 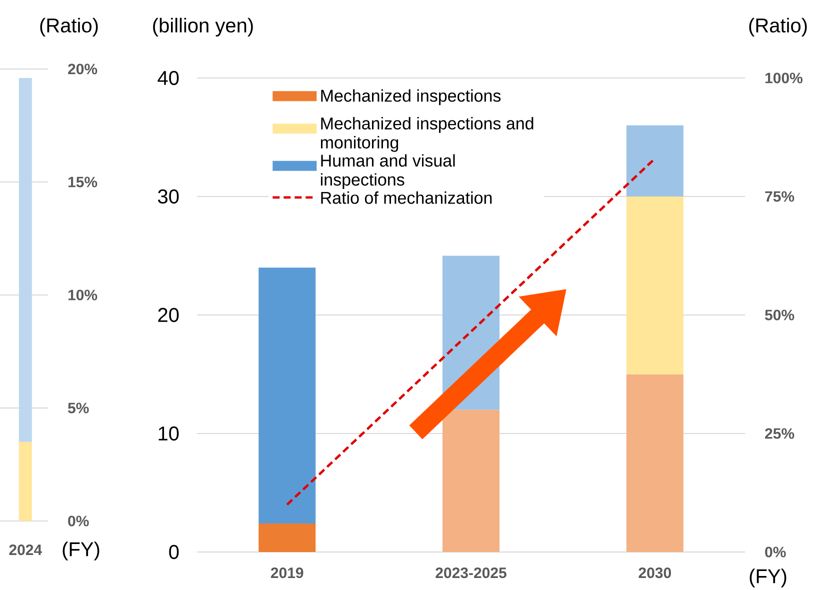 I want to click on x-tick-label: 2024, so click(x=25, y=550).